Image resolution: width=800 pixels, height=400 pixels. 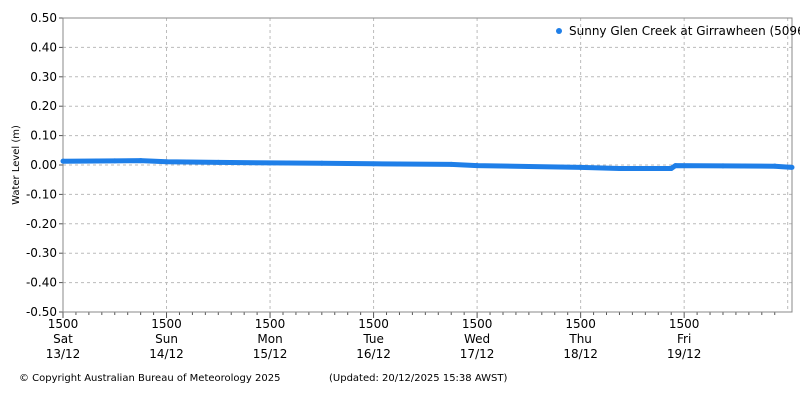 What do you see at coordinates (684, 339) in the screenshot?
I see `x-tick-label: Fri` at bounding box center [684, 339].